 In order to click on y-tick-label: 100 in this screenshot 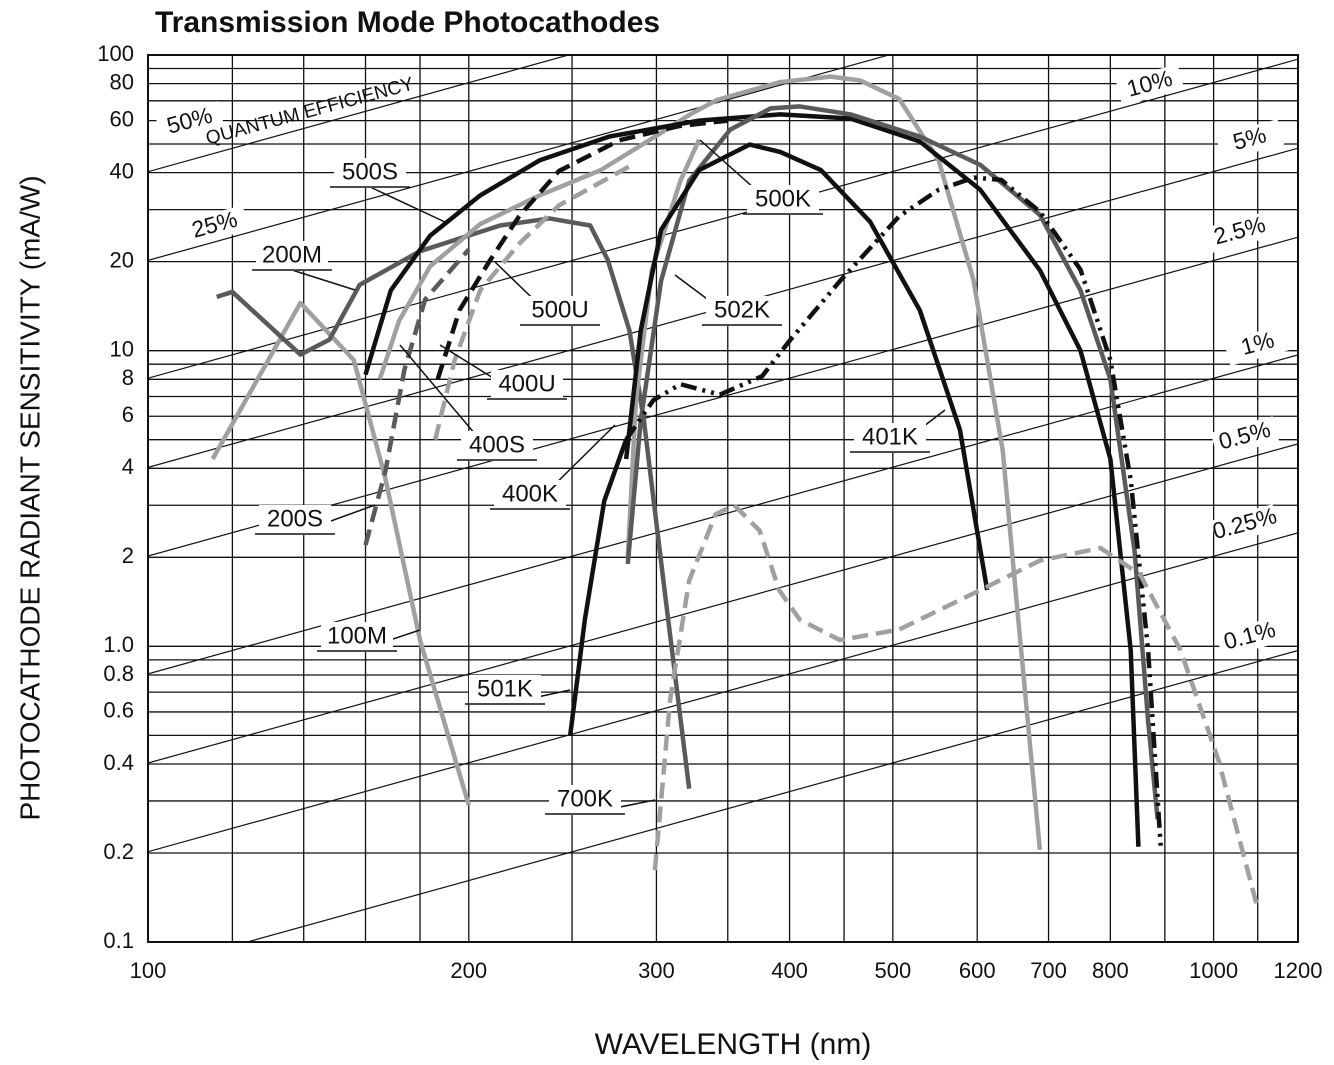, I will do `click(115, 53)`.